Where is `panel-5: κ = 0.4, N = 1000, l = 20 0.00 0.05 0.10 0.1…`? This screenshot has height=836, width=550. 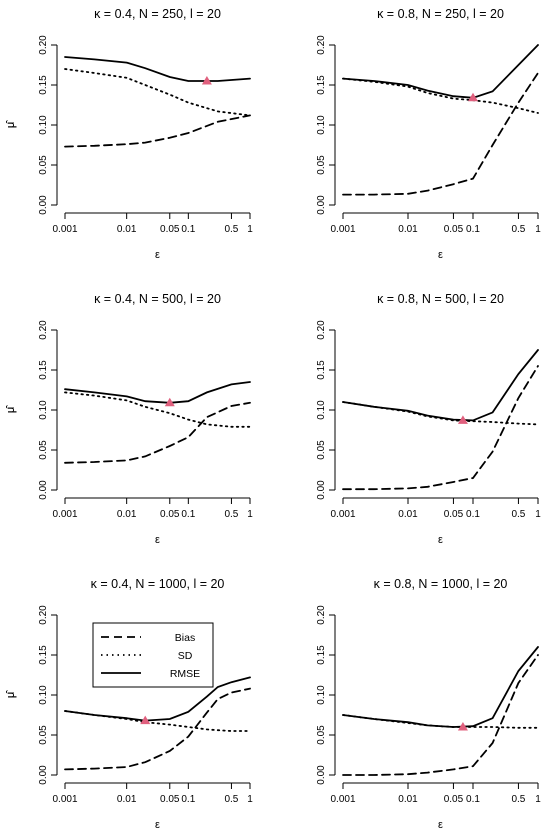 panel-5: κ = 0.4, N = 1000, l = 20 0.00 0.05 0.10 0.1… is located at coordinates (129, 704).